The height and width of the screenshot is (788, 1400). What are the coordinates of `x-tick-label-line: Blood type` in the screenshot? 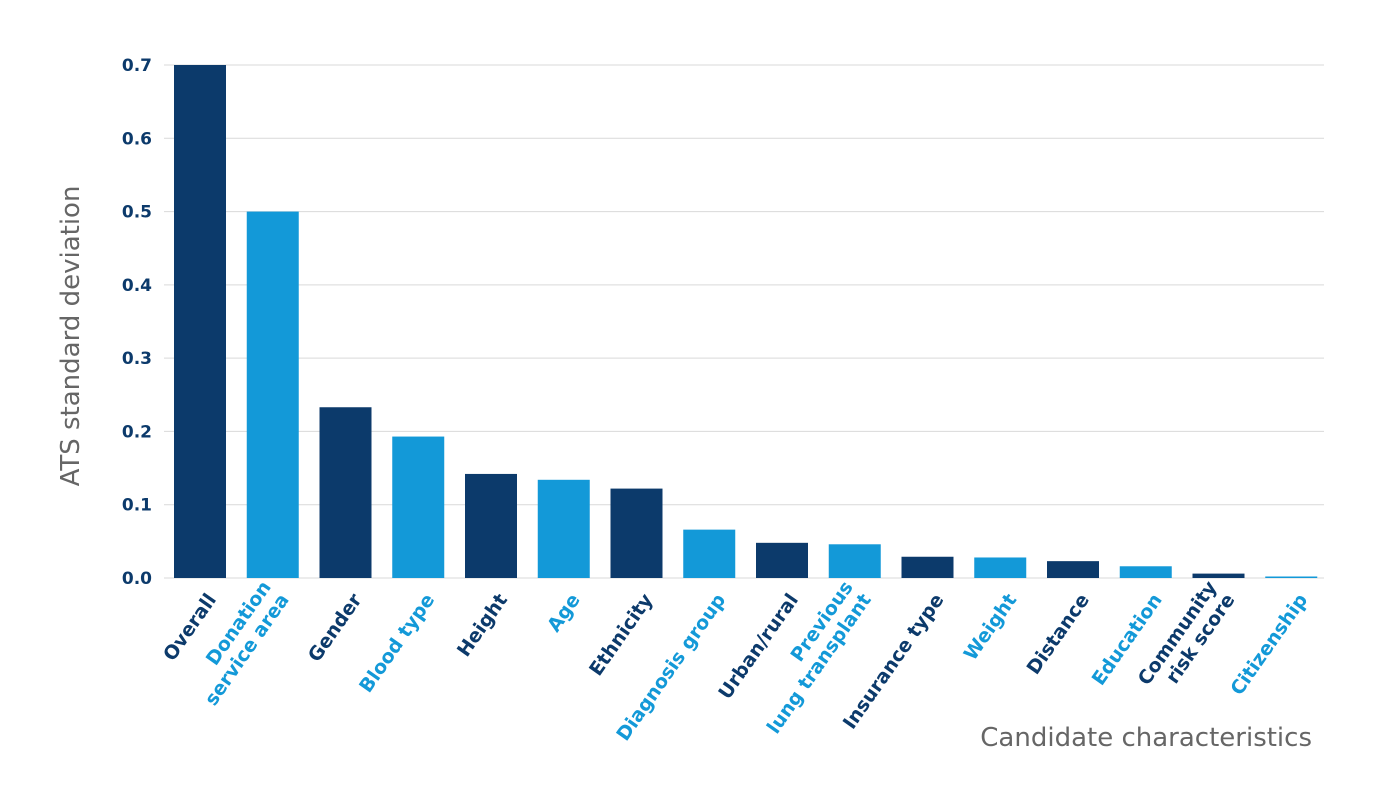 It's located at (397, 643).